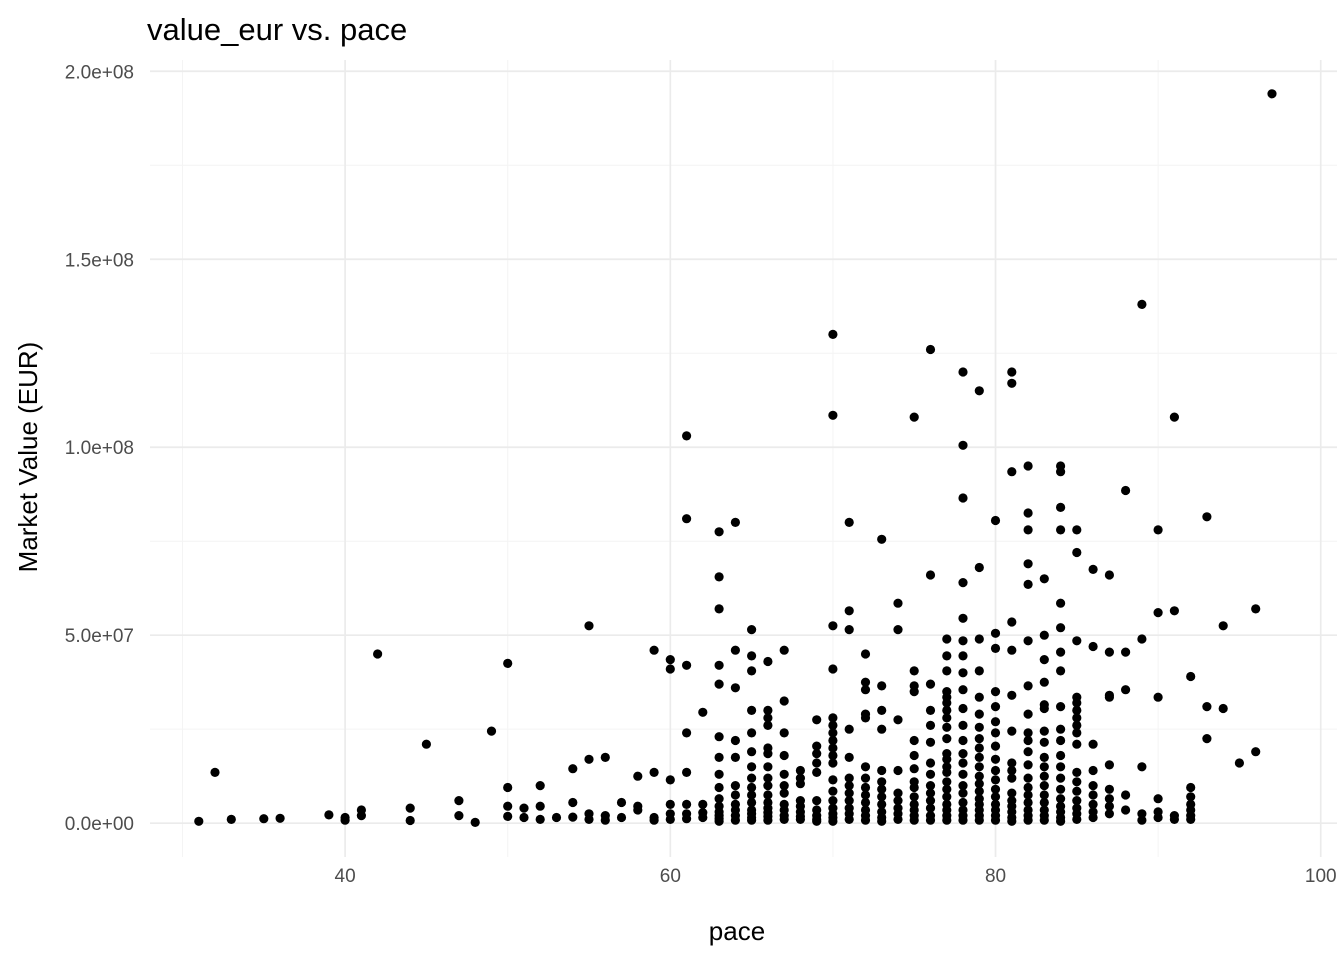  Describe the element at coordinates (99, 824) in the screenshot. I see `y-tick-label: 0.0e+00` at that location.